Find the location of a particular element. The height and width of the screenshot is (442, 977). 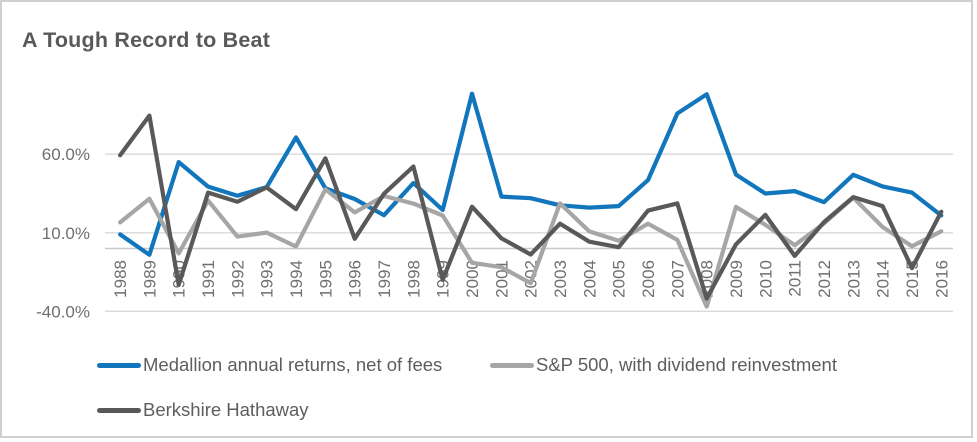

x-axis-tick-label: 1993 is located at coordinates (267, 279).